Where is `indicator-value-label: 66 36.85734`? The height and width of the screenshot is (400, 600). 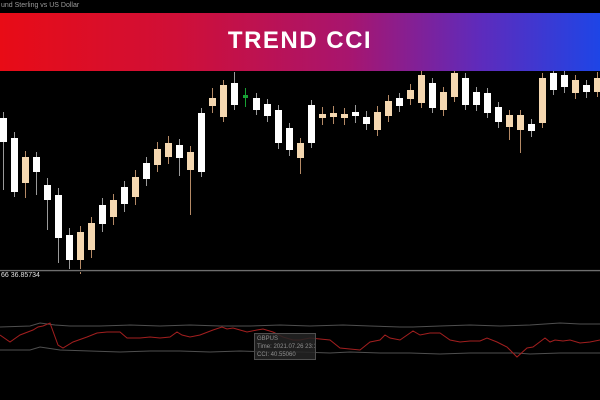 indicator-value-label: 66 36.85734 is located at coordinates (20, 275).